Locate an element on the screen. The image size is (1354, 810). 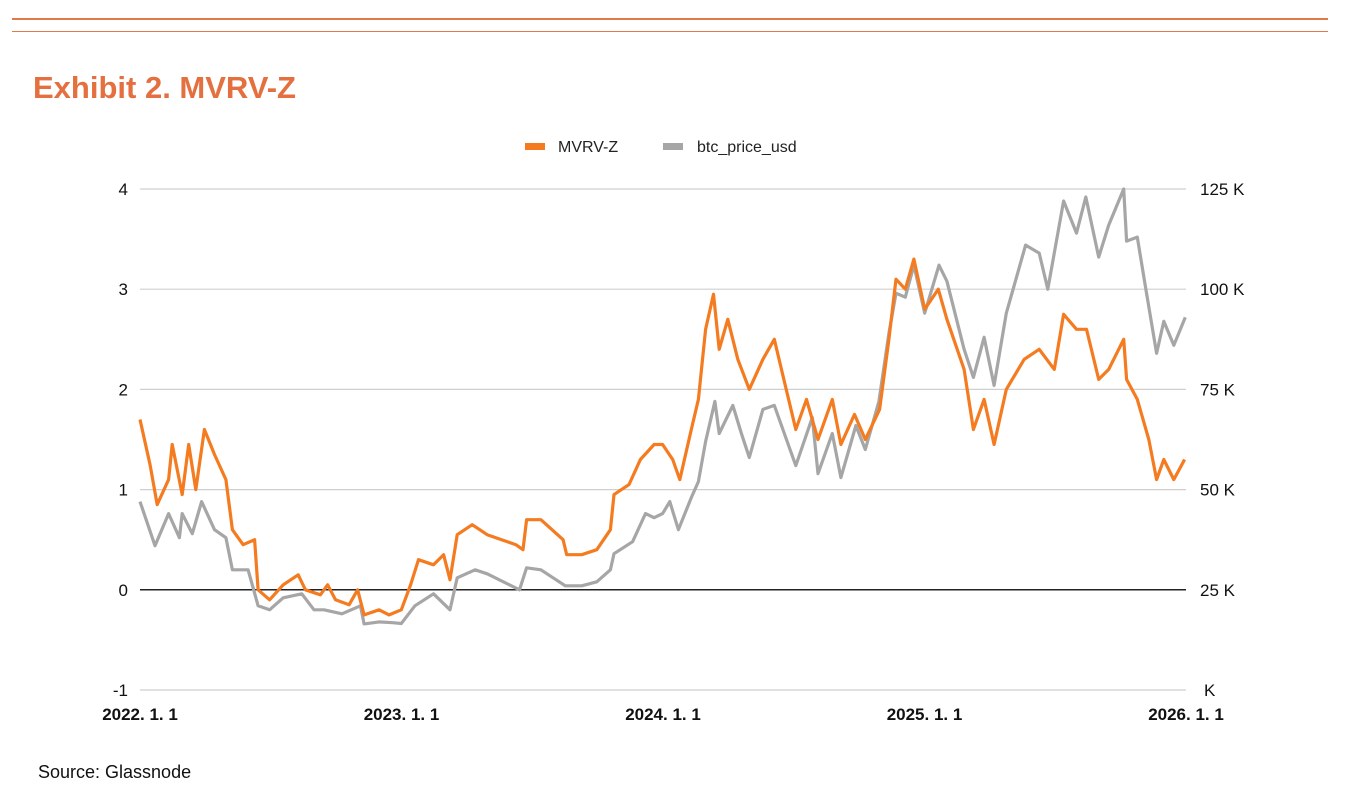
left-tick-label: -1 is located at coordinates (120, 690).